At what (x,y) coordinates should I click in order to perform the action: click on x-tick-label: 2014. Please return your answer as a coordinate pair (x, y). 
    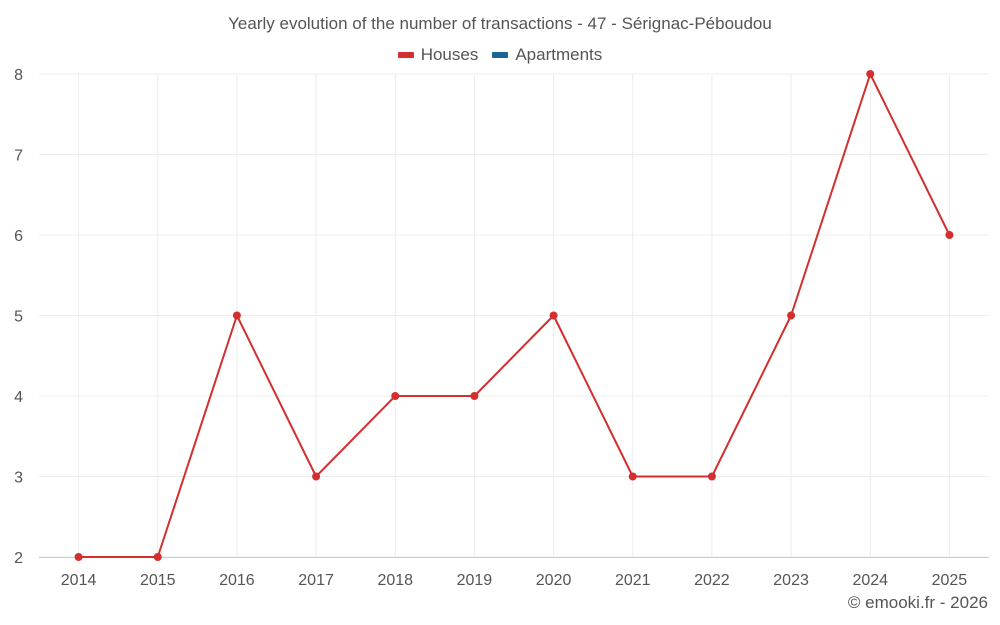
    Looking at the image, I should click on (79, 580).